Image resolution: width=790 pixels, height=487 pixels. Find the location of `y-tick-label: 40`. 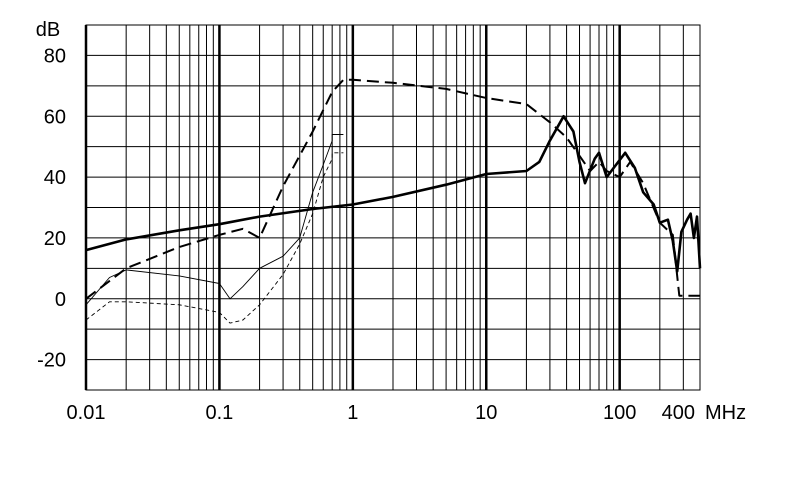

y-tick-label: 40 is located at coordinates (55, 178).